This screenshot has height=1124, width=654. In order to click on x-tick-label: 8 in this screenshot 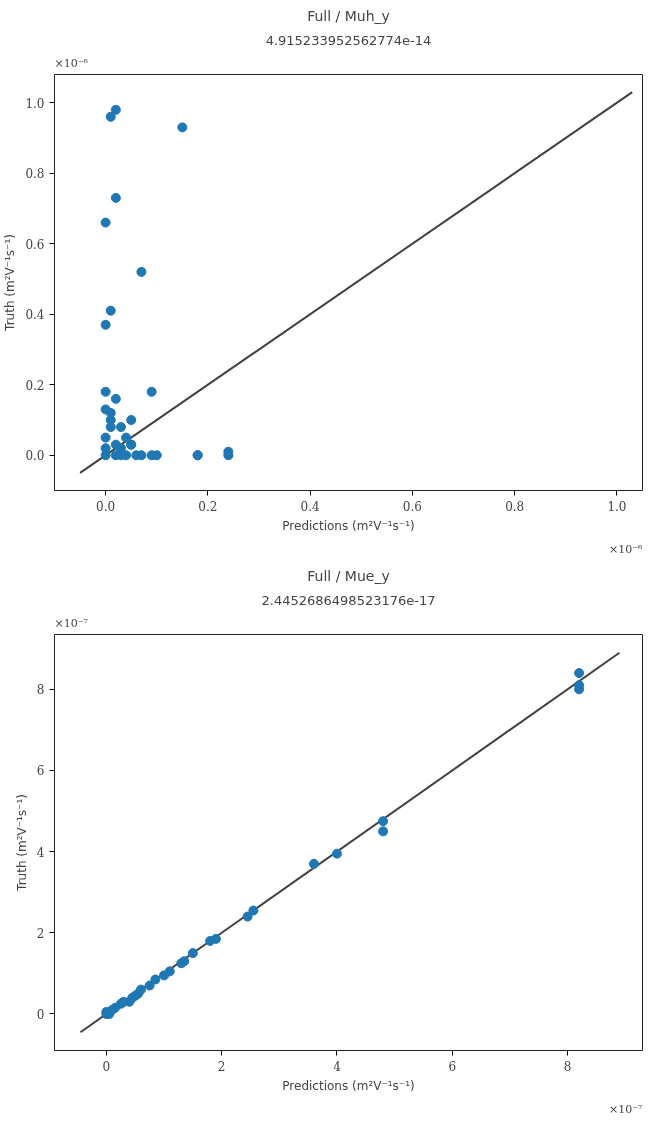, I will do `click(567, 1066)`.